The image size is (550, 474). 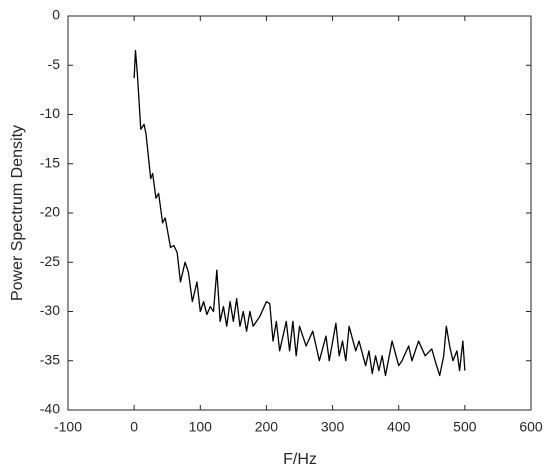 What do you see at coordinates (300, 459) in the screenshot?
I see `x-axis-label: F/Hz` at bounding box center [300, 459].